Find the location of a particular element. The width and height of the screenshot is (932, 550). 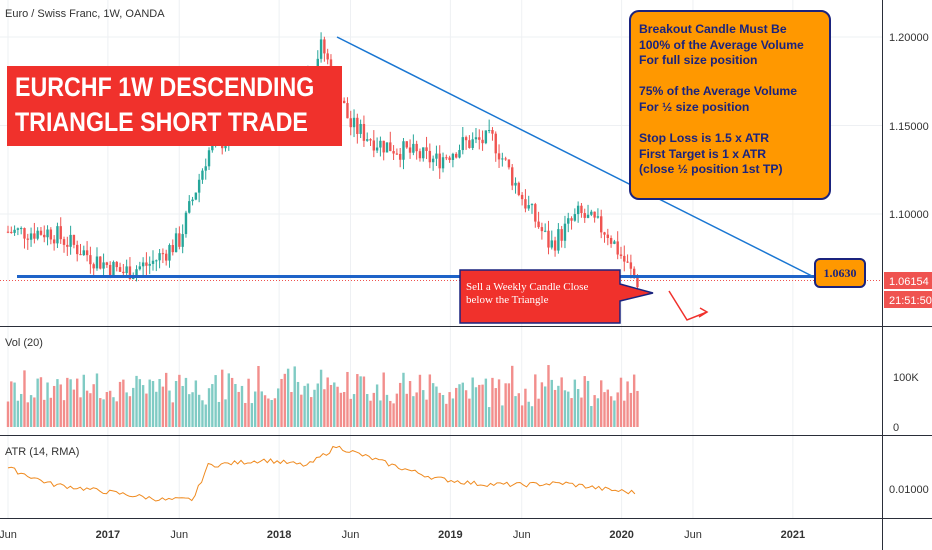

note-line: (close ½ position 1st TP) is located at coordinates (711, 169).